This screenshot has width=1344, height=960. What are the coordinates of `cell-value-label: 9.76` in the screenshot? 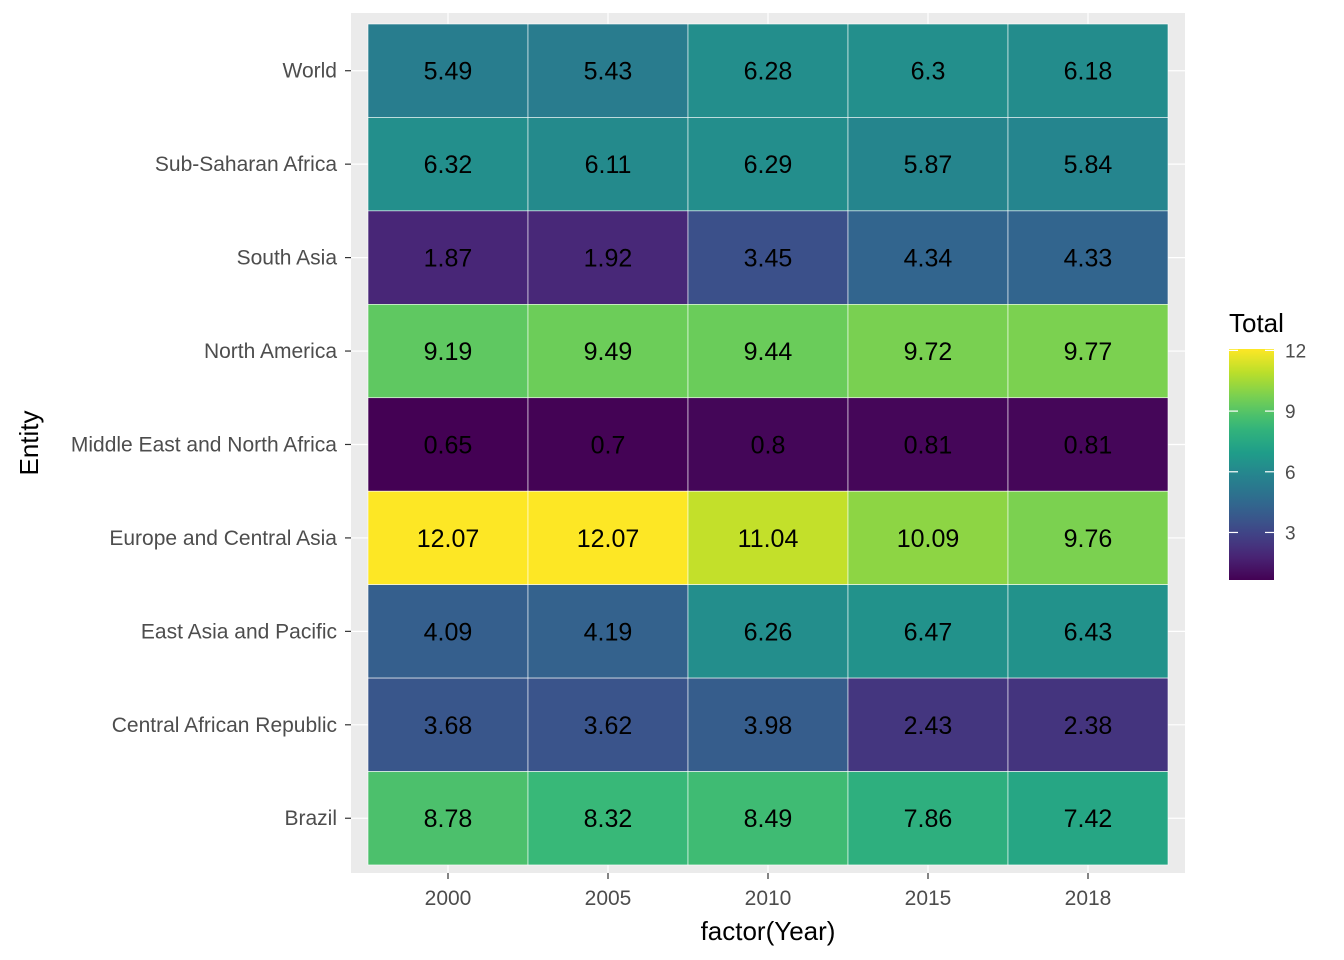 It's located at (1088, 539).